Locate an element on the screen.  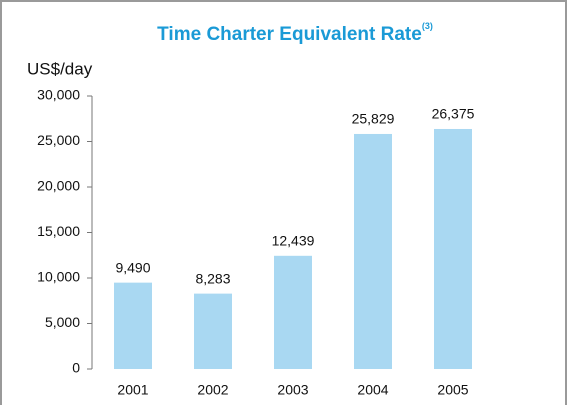
y-tick-label: 25,000 is located at coordinates (58, 140).